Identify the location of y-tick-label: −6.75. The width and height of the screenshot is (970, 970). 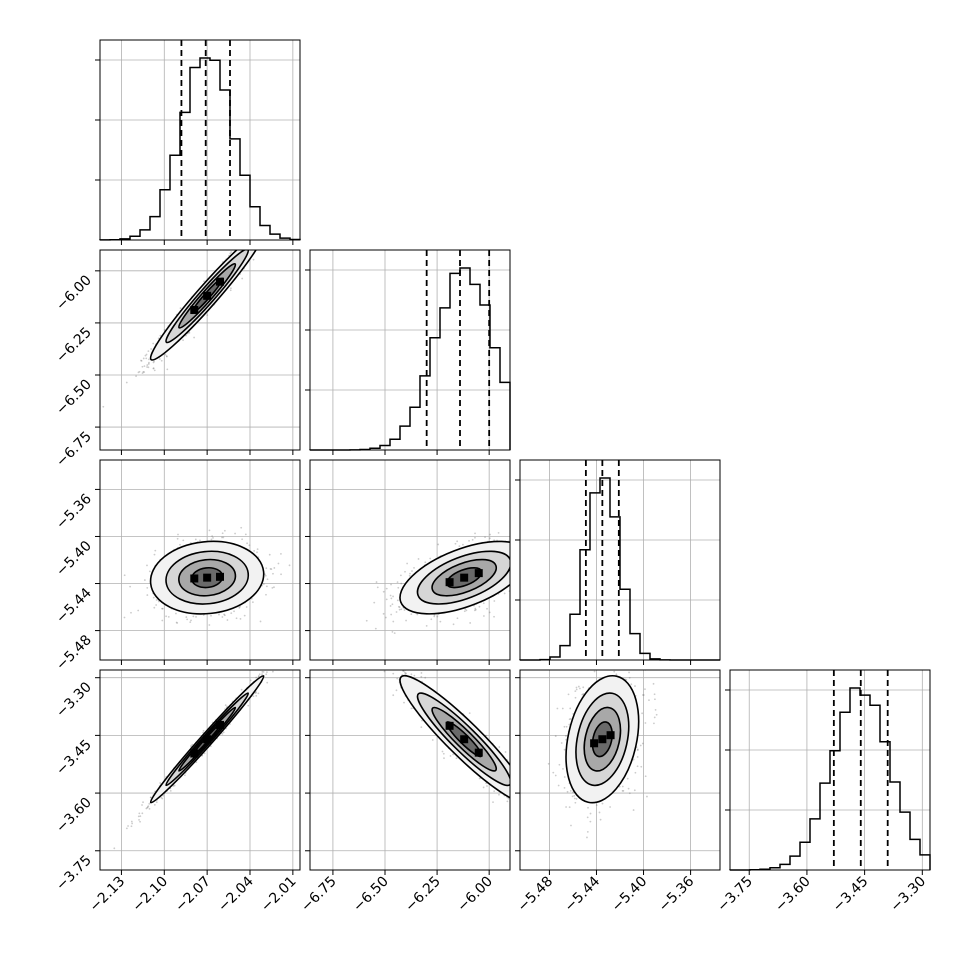
(74, 450).